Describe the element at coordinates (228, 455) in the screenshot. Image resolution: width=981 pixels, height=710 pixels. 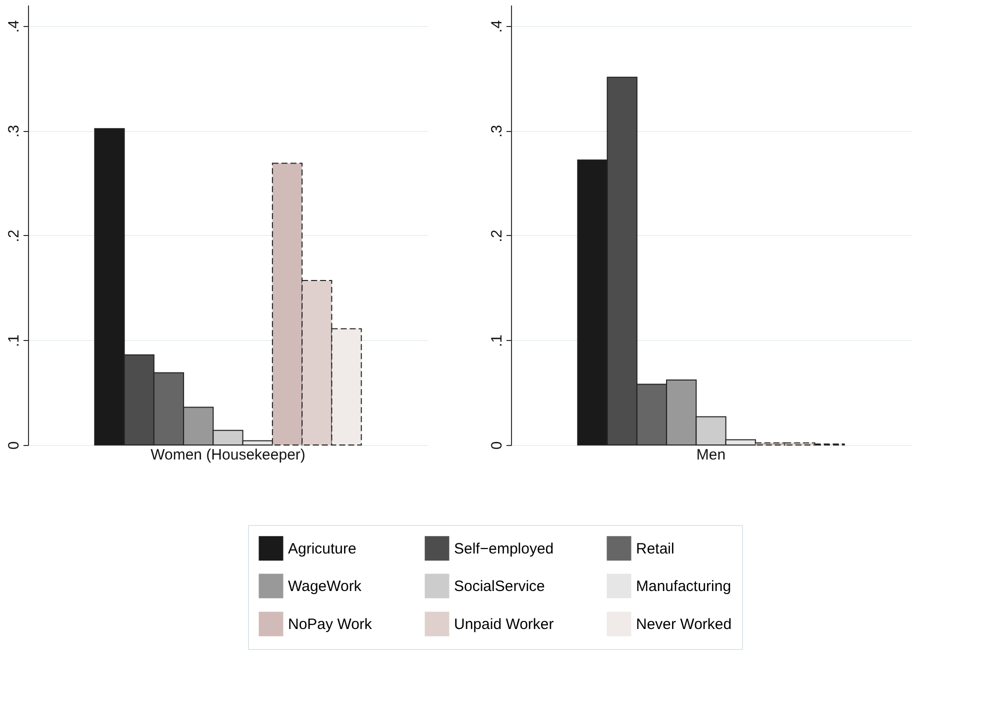
I see `x-tick-label: Women (Housekeeper)` at that location.